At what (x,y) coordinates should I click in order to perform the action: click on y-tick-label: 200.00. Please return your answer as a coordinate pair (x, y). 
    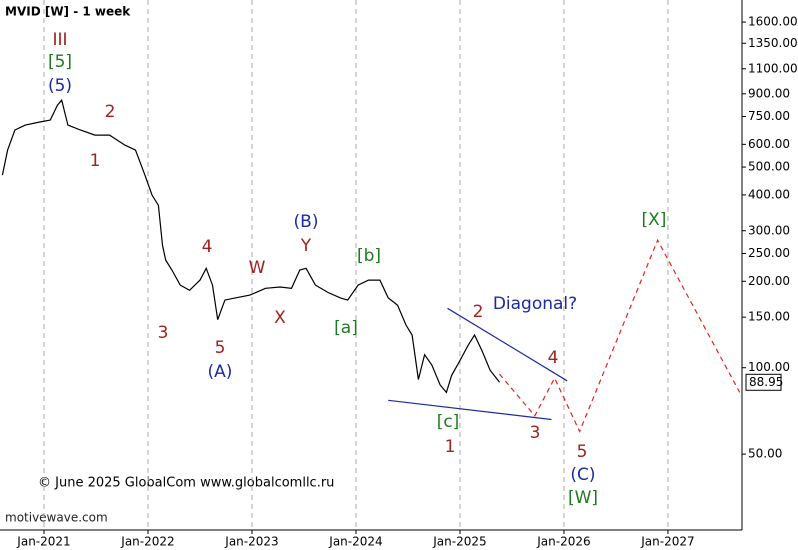
    Looking at the image, I should click on (769, 281).